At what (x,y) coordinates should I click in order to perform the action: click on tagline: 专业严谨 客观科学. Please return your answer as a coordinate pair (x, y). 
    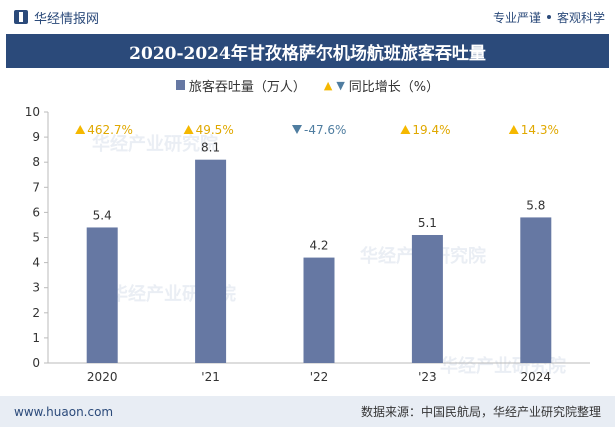
    Looking at the image, I should click on (549, 17).